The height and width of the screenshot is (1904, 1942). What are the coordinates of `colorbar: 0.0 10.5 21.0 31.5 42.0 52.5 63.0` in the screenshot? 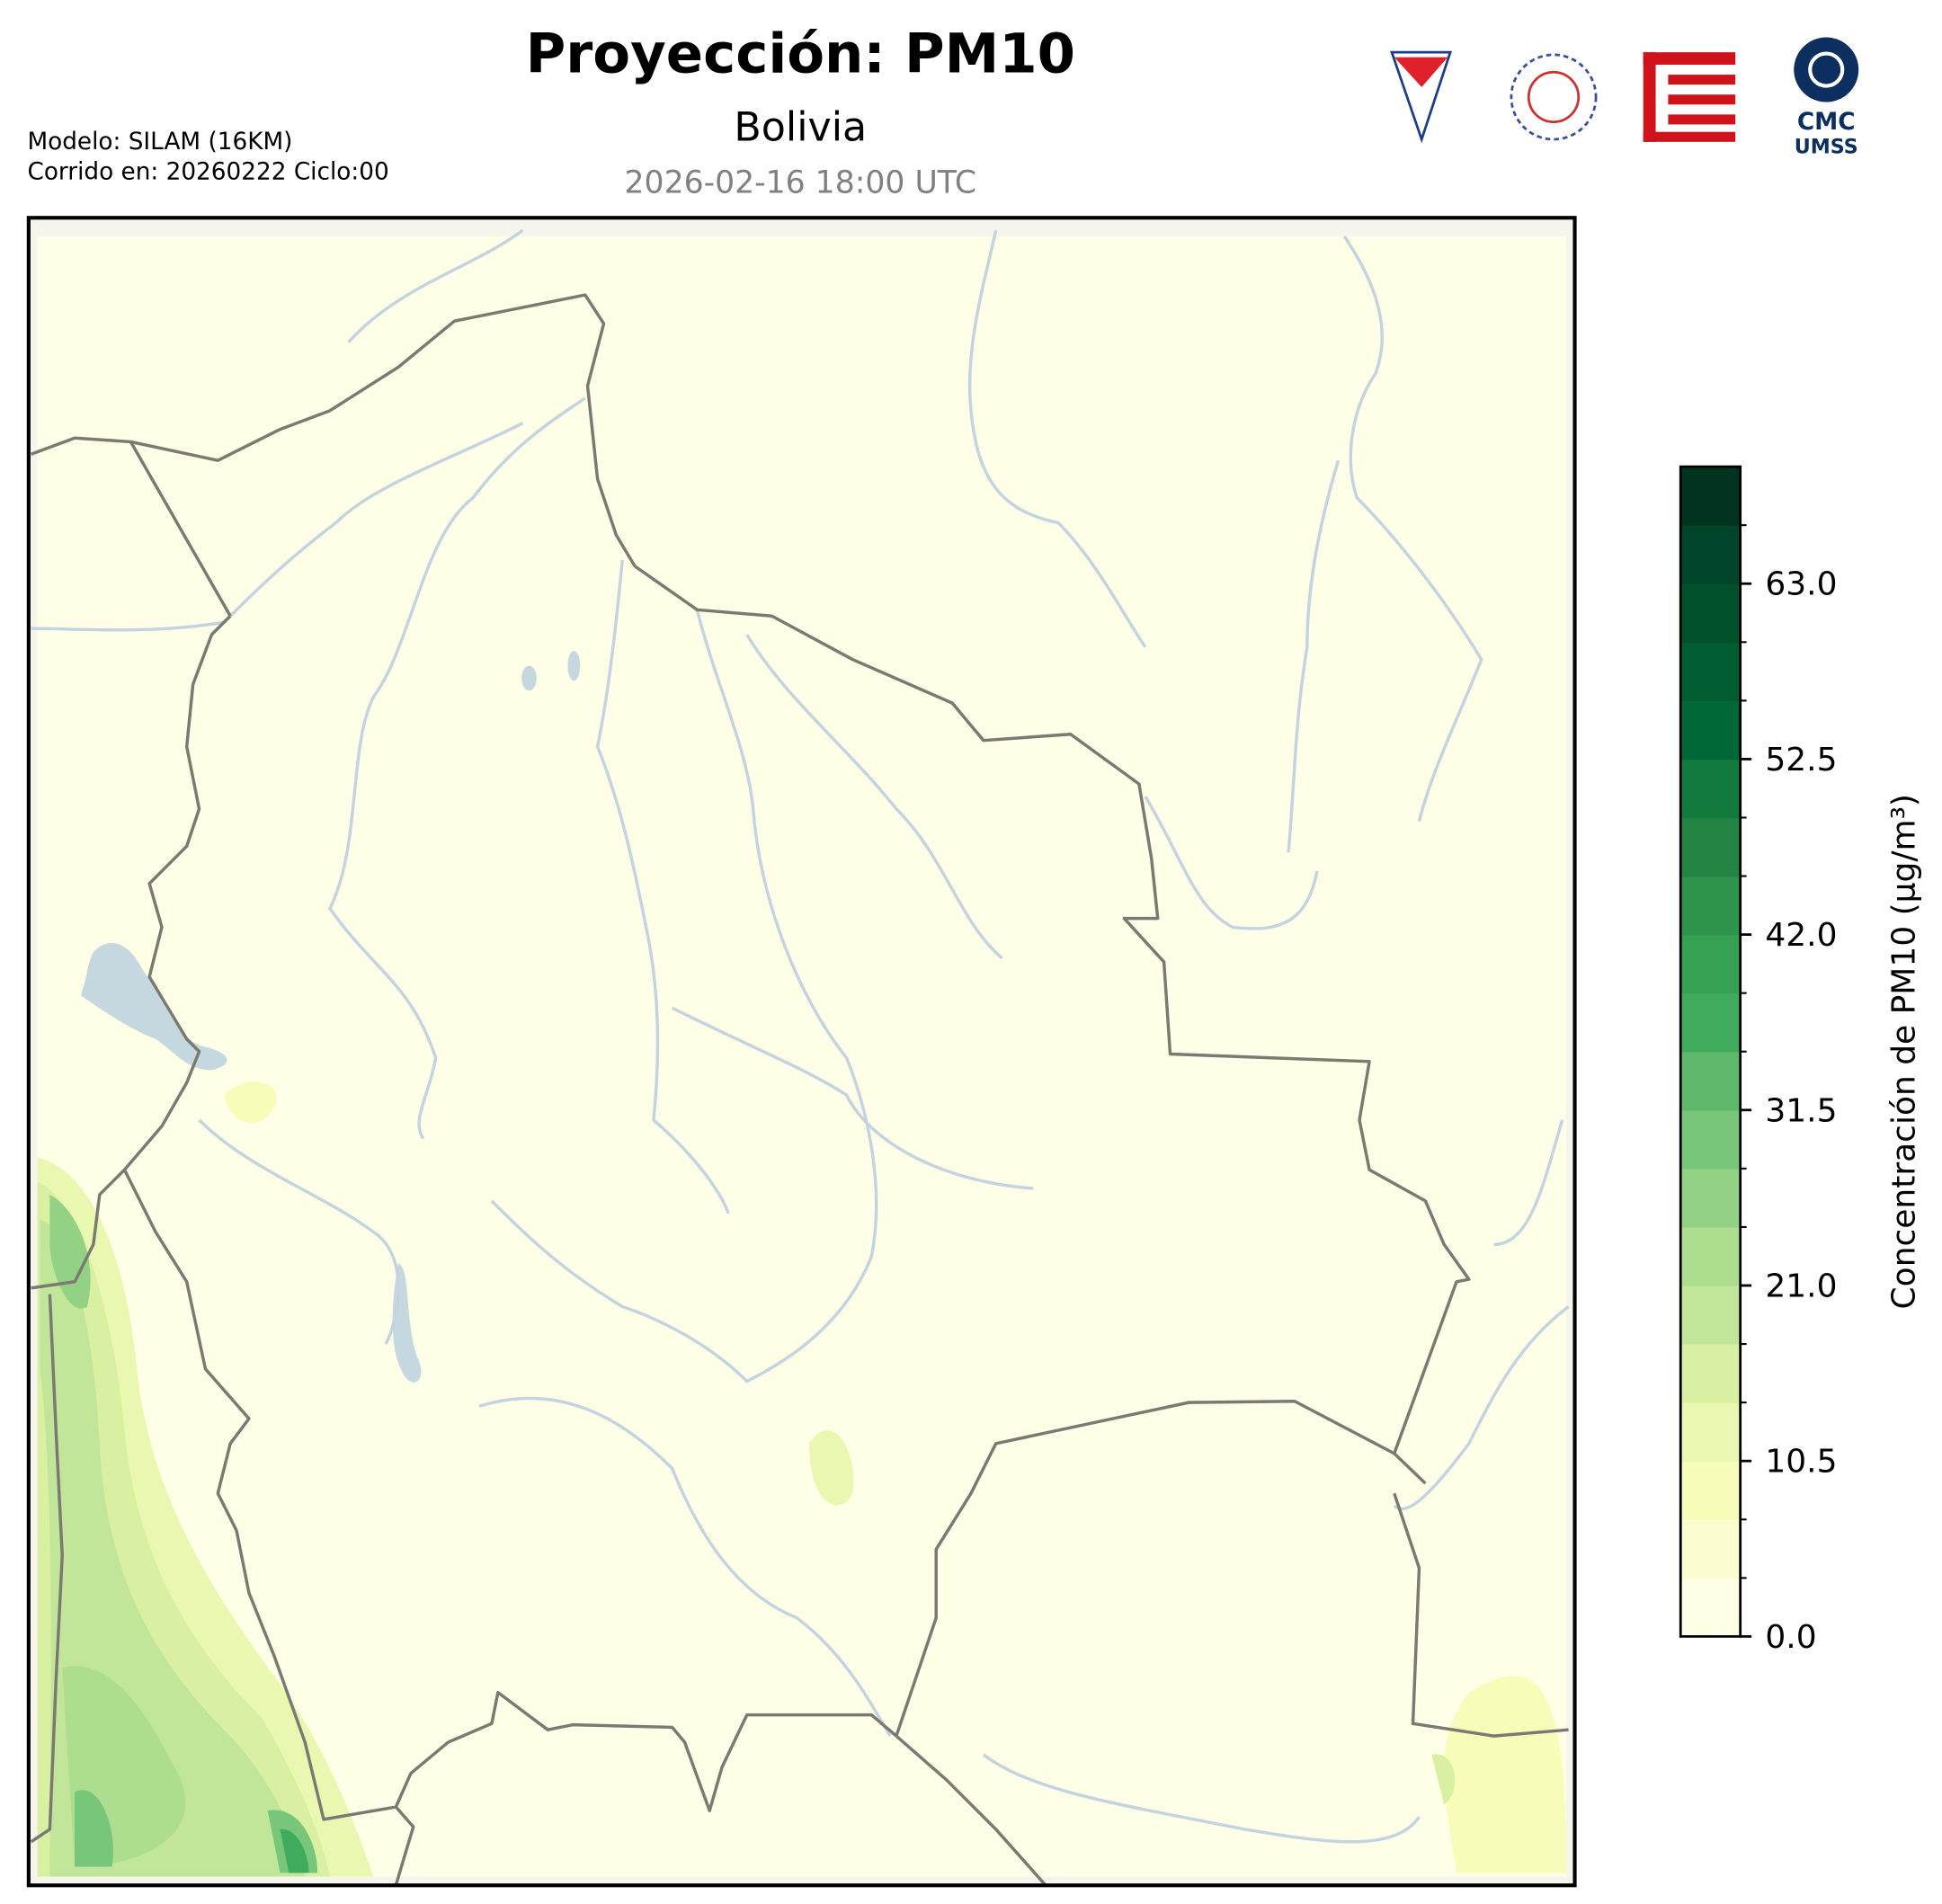 It's located at (1758, 1060).